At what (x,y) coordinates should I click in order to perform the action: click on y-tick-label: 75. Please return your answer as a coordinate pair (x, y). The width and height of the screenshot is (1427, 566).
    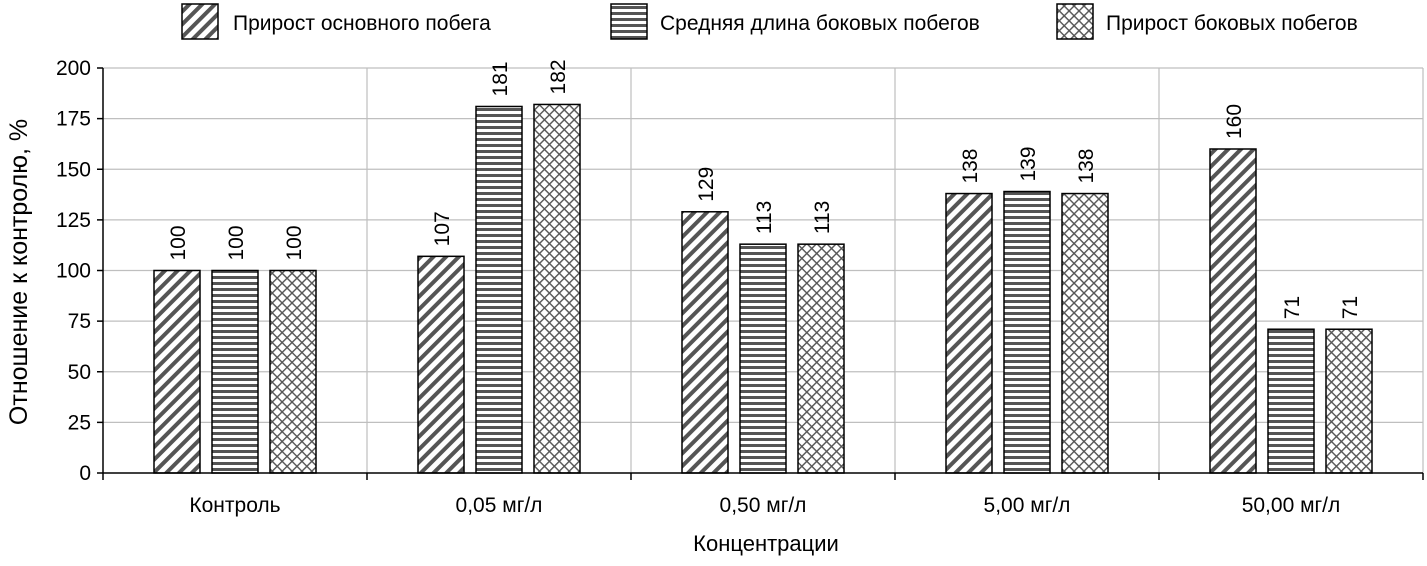
    Looking at the image, I should click on (79, 321).